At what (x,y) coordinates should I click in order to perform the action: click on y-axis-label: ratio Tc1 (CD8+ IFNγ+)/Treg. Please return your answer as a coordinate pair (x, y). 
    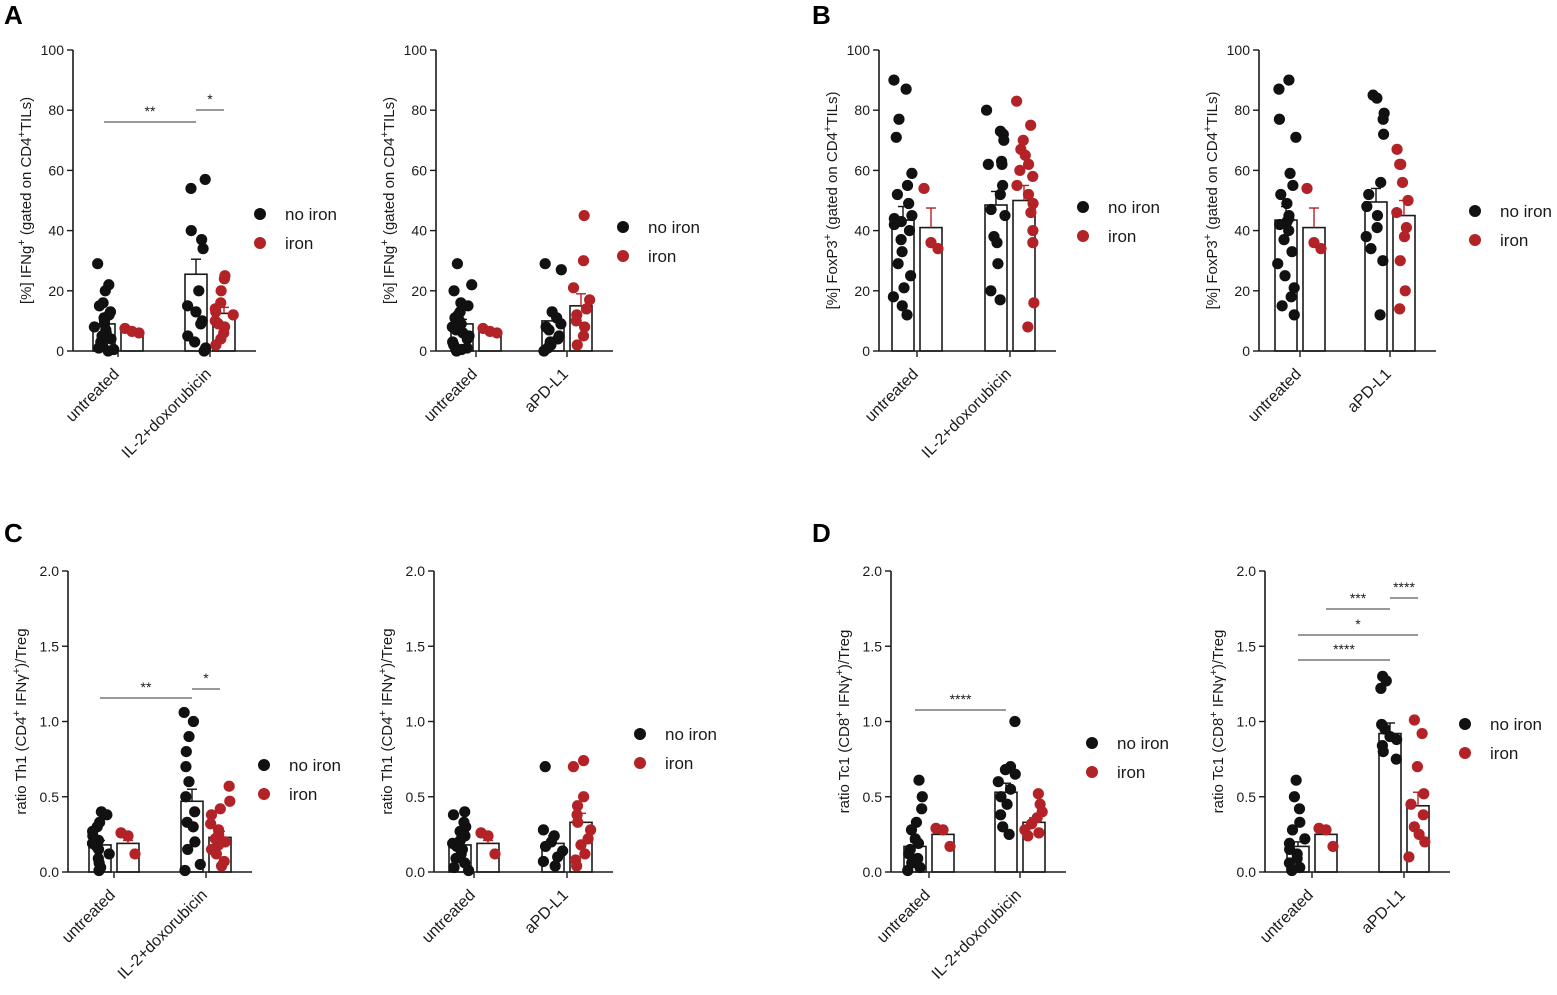
    Looking at the image, I should click on (843, 722).